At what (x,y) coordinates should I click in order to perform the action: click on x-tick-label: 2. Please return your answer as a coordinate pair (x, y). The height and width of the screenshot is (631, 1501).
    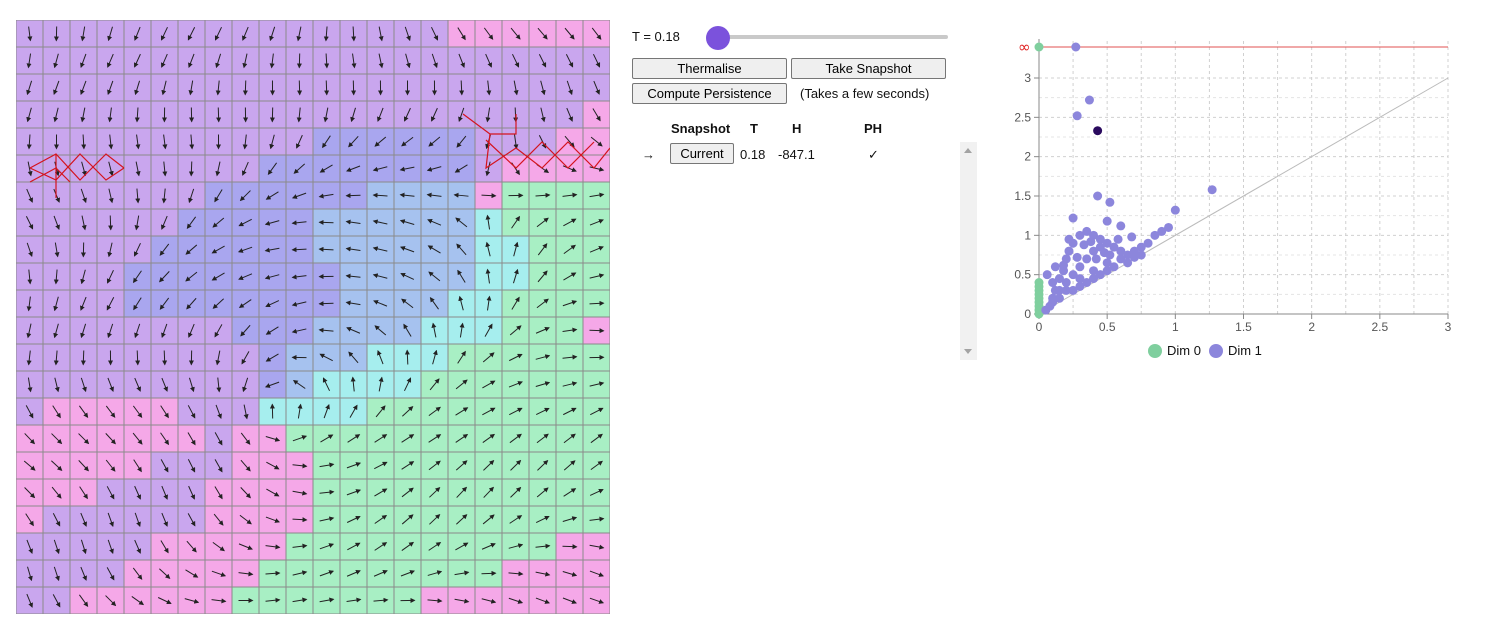
    Looking at the image, I should click on (1311, 327).